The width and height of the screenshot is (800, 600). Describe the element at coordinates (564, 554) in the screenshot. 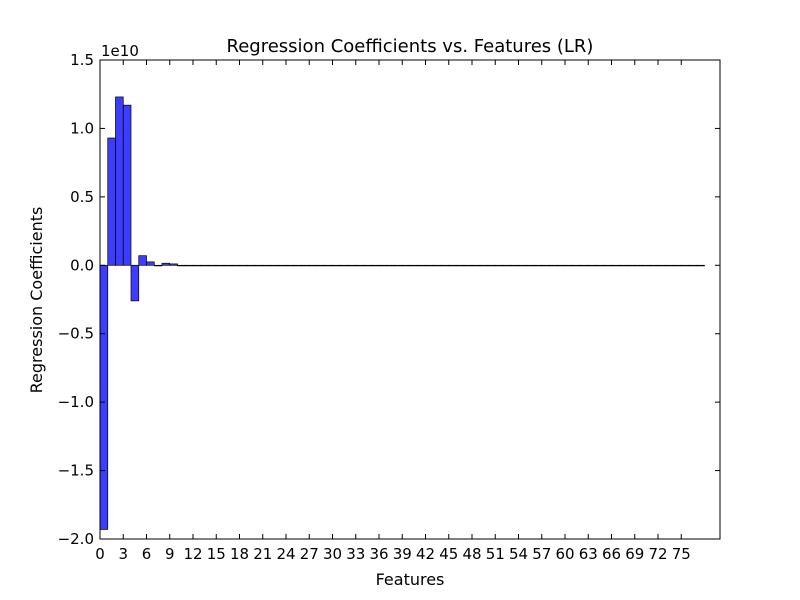

I see `x-tick-label: 60` at that location.